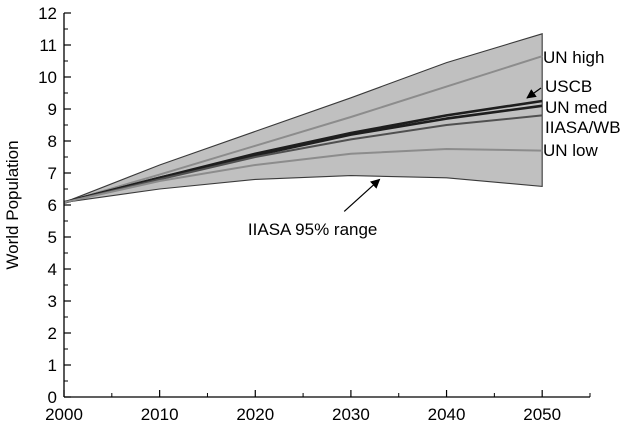  I want to click on y-tick-label: 7, so click(52, 173).